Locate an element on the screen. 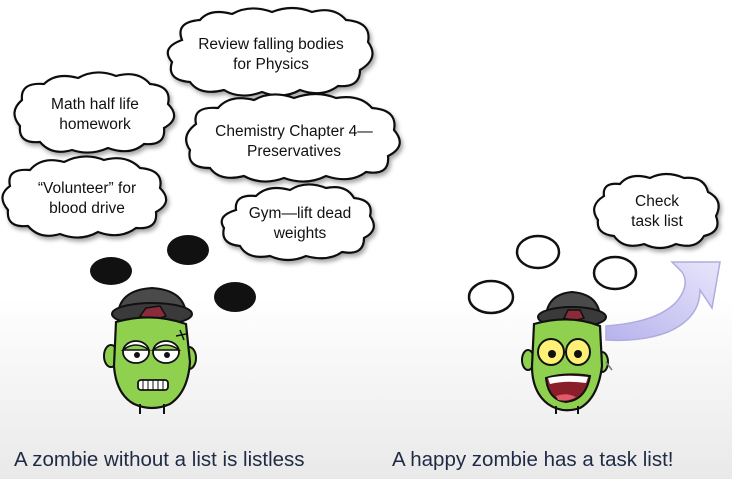 The image size is (732, 479). thought-line: homework is located at coordinates (95, 124).